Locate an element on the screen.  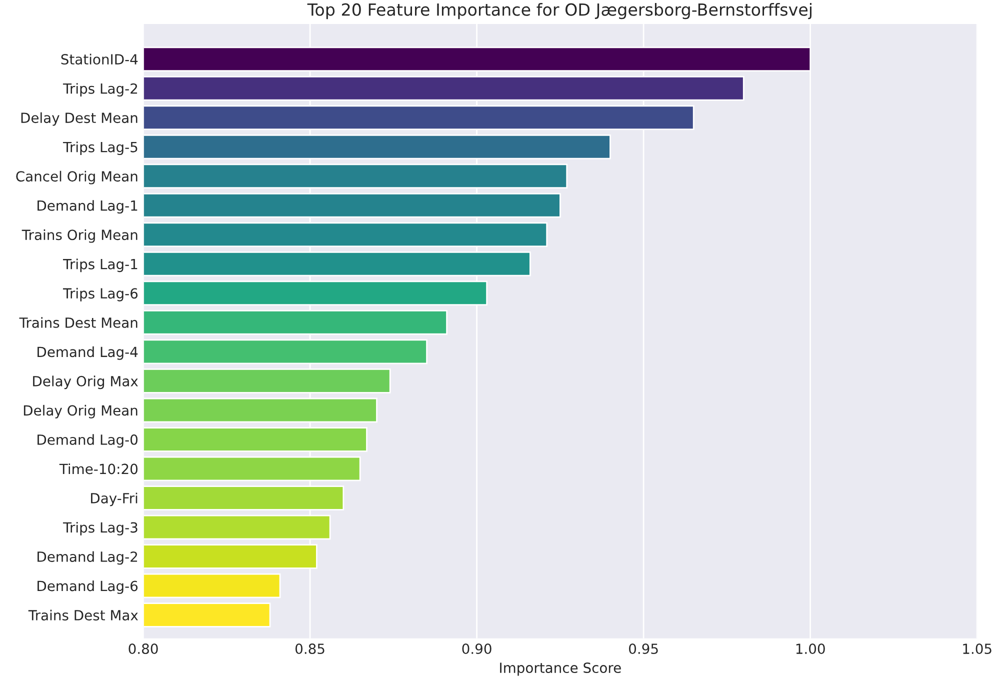
chart-title: Top 20 Feature Importance for OD Jægersborg-Bernstorffsvej is located at coordinates (559, 11).